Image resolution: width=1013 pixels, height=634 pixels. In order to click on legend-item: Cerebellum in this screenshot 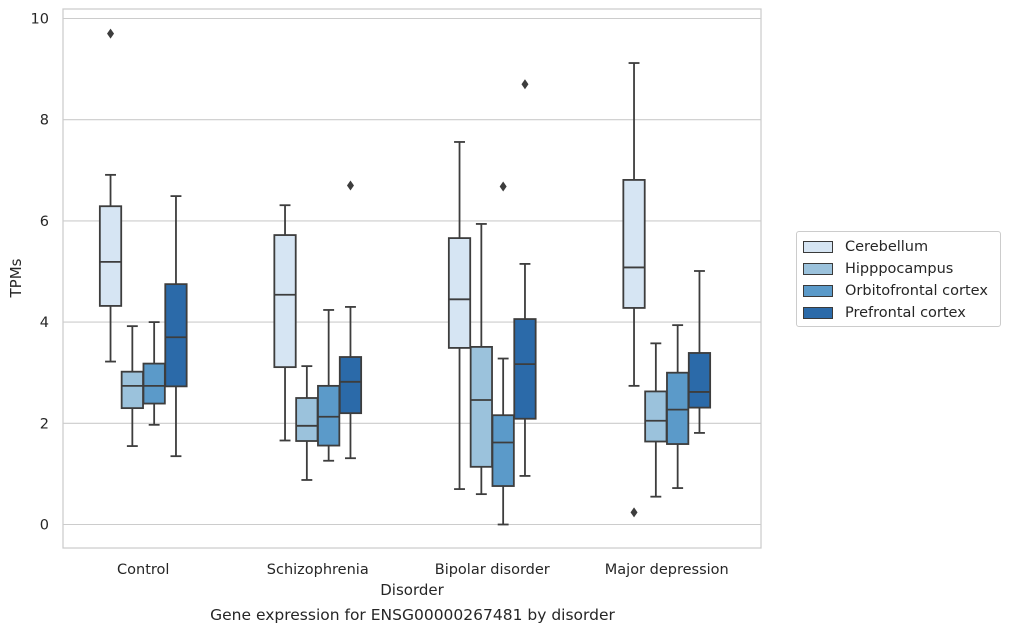, I will do `click(901, 247)`.